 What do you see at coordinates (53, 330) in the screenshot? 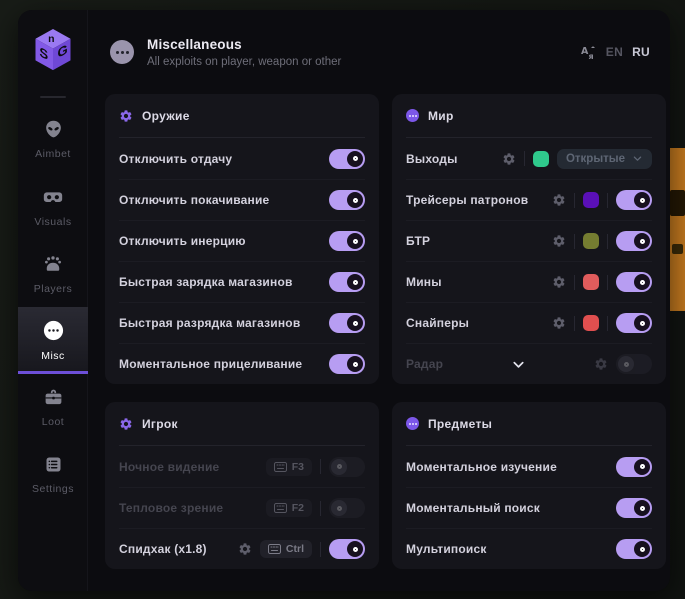
I see `ellipsis-icon` at bounding box center [53, 330].